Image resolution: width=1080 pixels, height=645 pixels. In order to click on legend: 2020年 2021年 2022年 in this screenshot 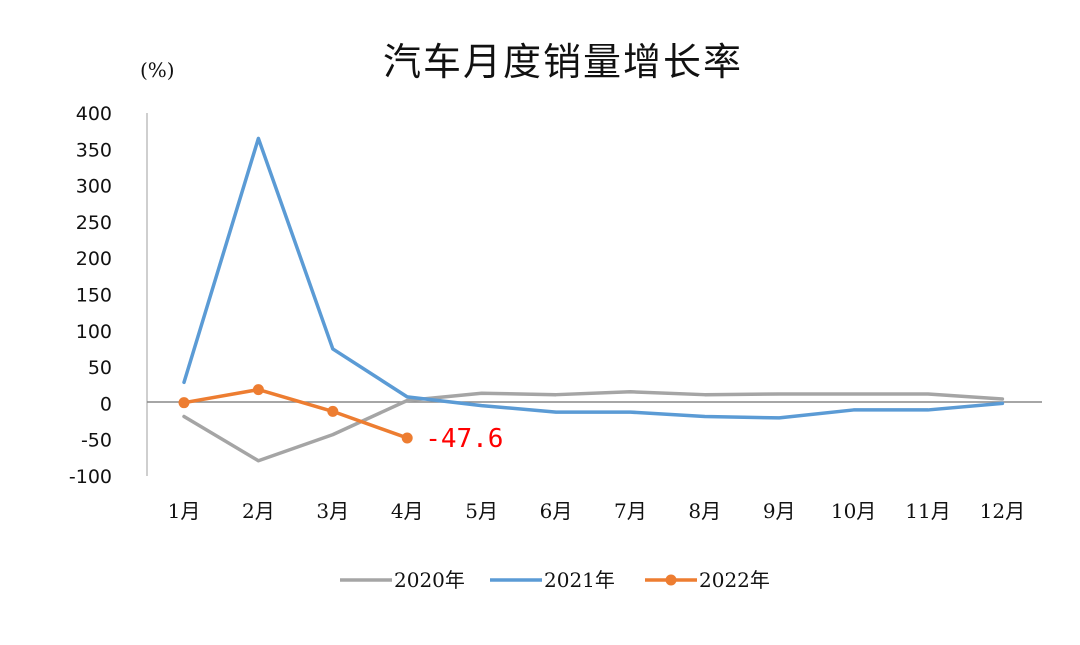, I will do `click(555, 580)`.